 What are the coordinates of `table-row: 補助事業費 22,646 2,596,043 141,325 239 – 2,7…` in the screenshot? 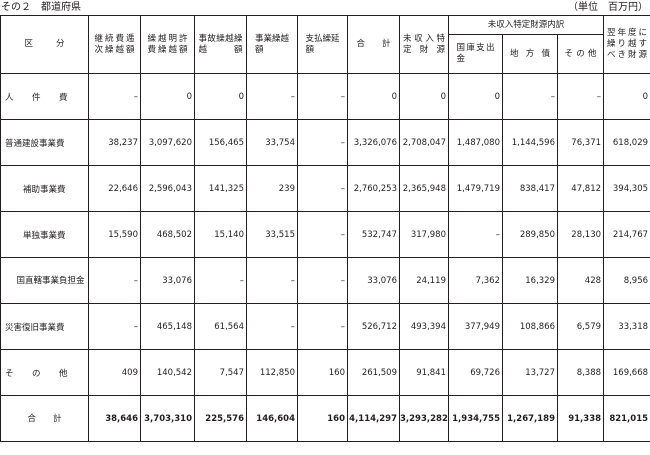 It's located at (325, 188).